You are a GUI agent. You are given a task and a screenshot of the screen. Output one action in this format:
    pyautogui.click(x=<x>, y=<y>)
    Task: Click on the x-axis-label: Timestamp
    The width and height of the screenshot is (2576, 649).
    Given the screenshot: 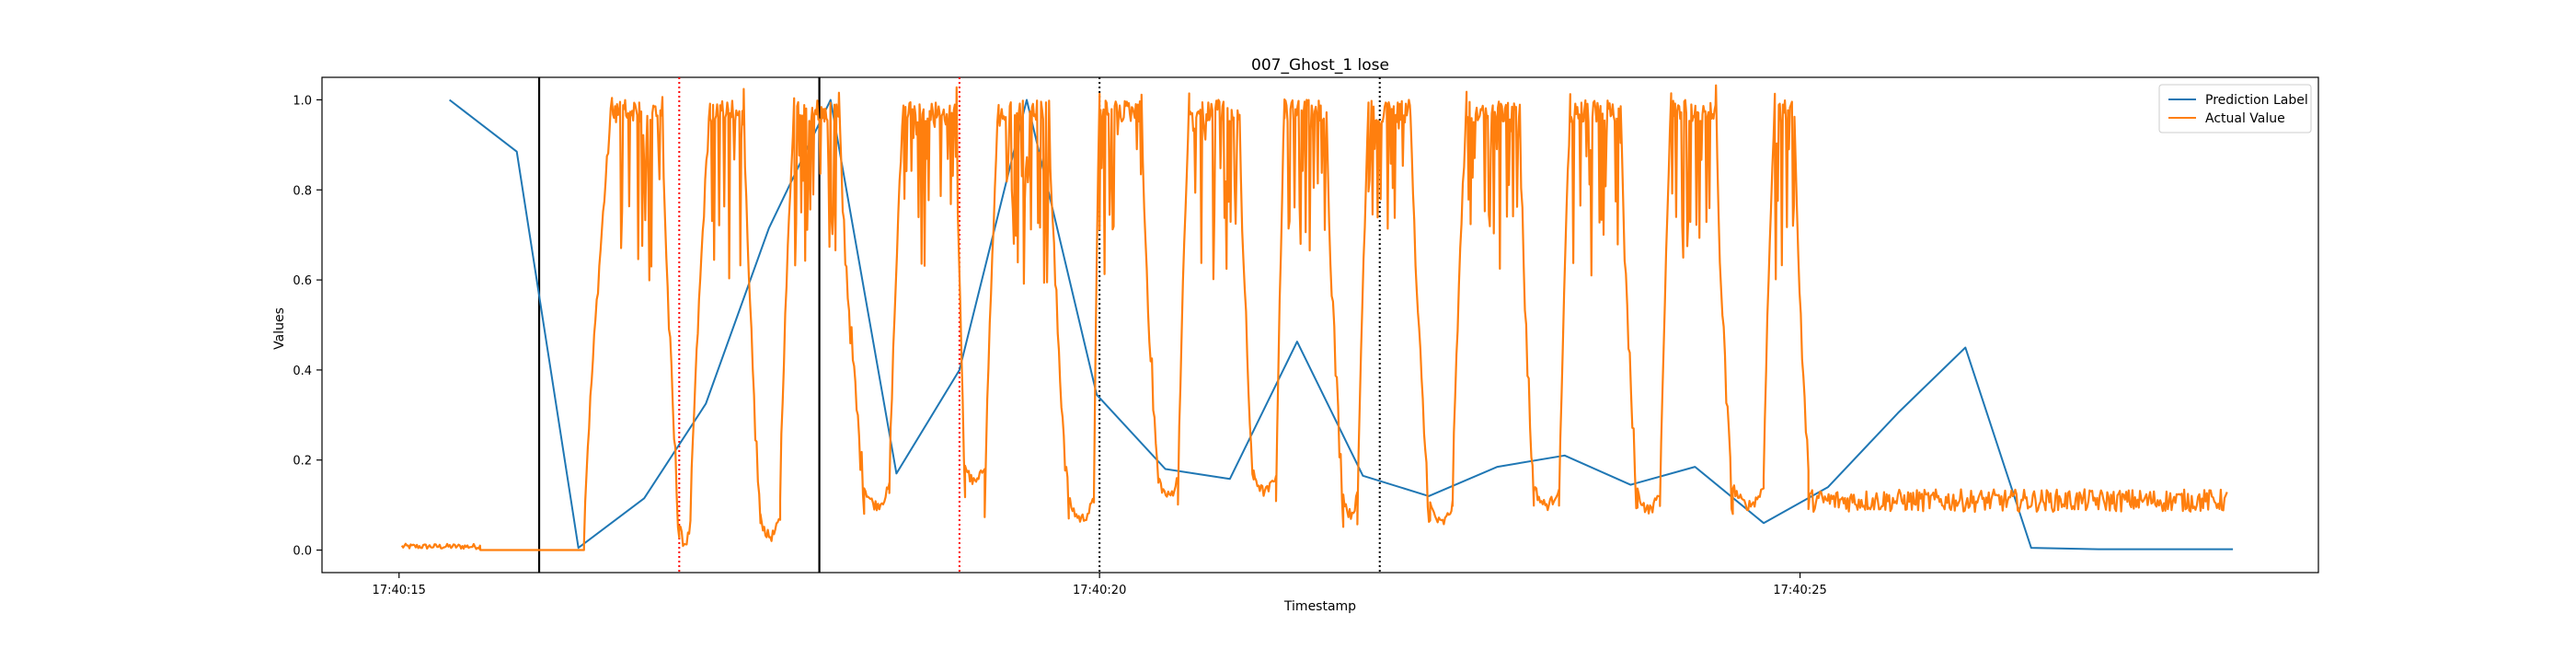 What is the action you would take?
    pyautogui.click(x=1319, y=606)
    